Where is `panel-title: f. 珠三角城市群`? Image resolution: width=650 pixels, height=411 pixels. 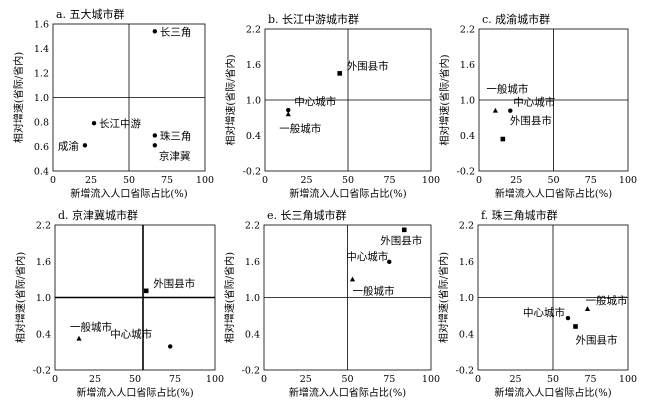
panel-title: f. 珠三角城市群 is located at coordinates (519, 215).